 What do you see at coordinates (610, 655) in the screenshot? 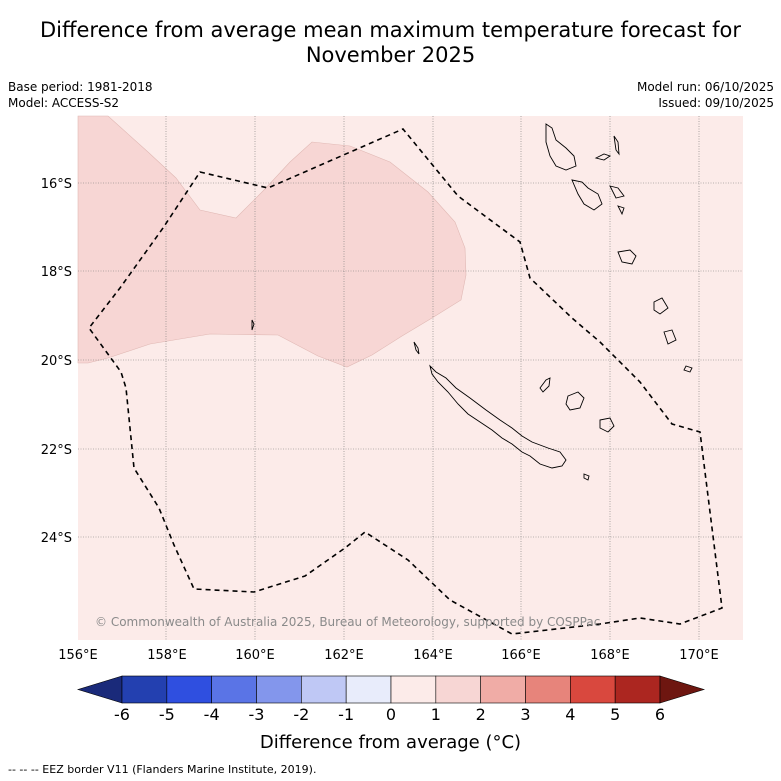
I see `lon-label-168: 168°E` at bounding box center [610, 655].